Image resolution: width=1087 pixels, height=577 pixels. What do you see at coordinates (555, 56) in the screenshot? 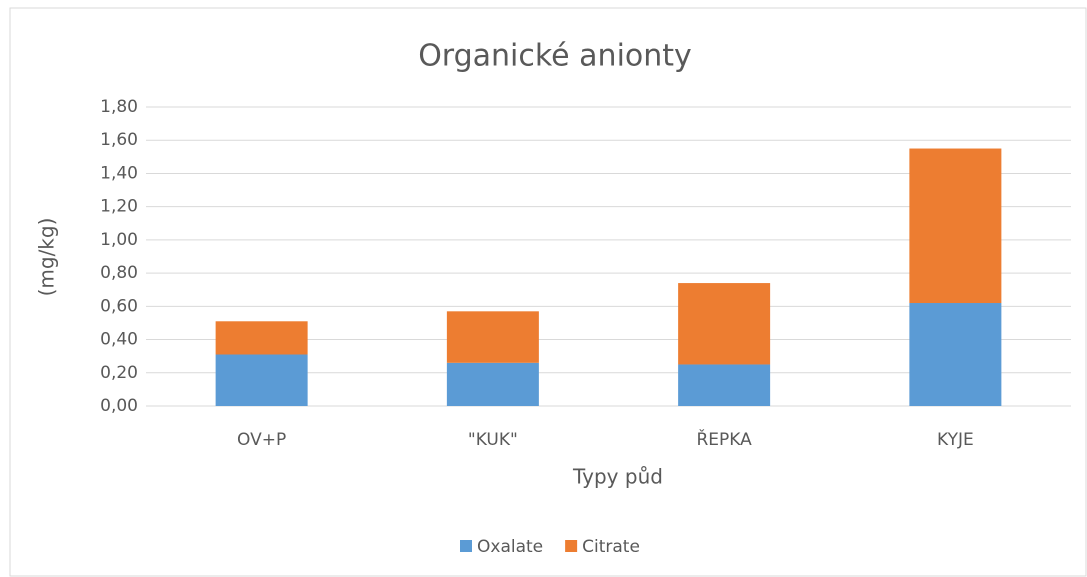
I see `chart-title: Organické anionty` at bounding box center [555, 56].